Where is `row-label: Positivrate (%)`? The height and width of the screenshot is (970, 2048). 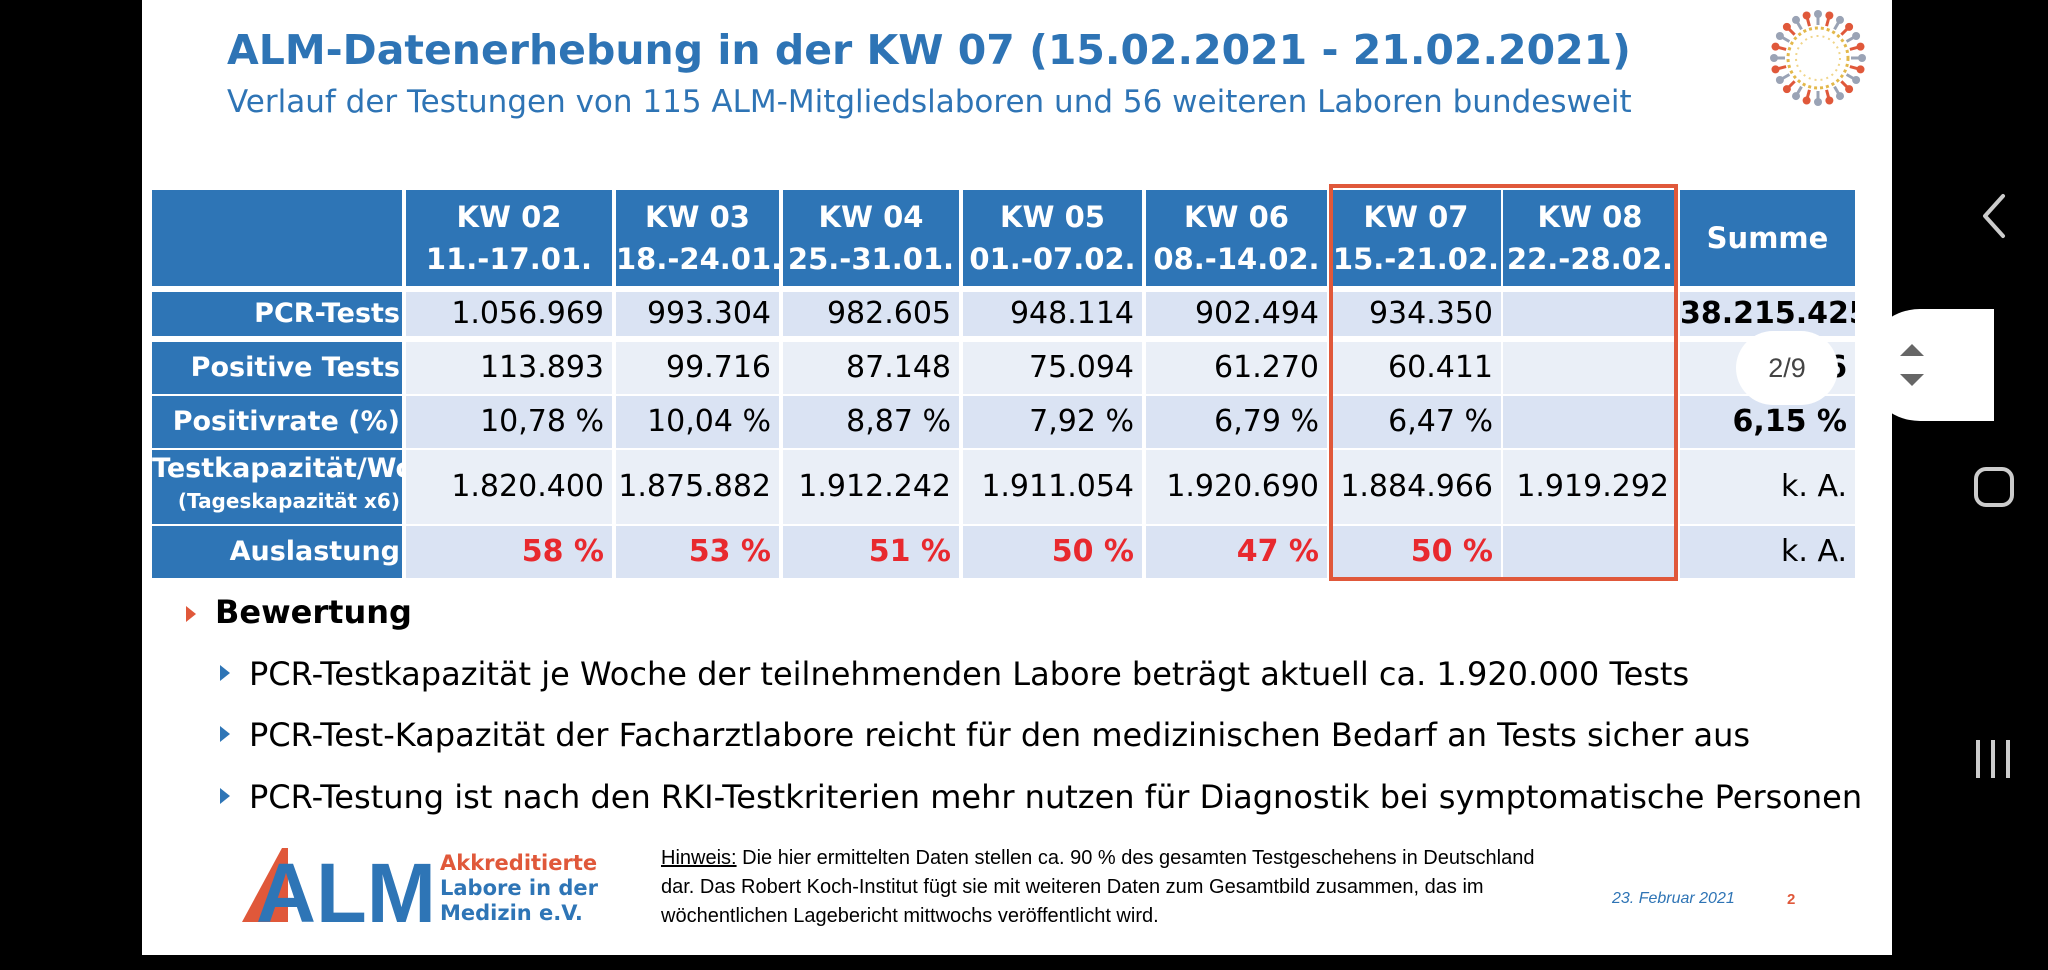 row-label: Positivrate (%) is located at coordinates (277, 422).